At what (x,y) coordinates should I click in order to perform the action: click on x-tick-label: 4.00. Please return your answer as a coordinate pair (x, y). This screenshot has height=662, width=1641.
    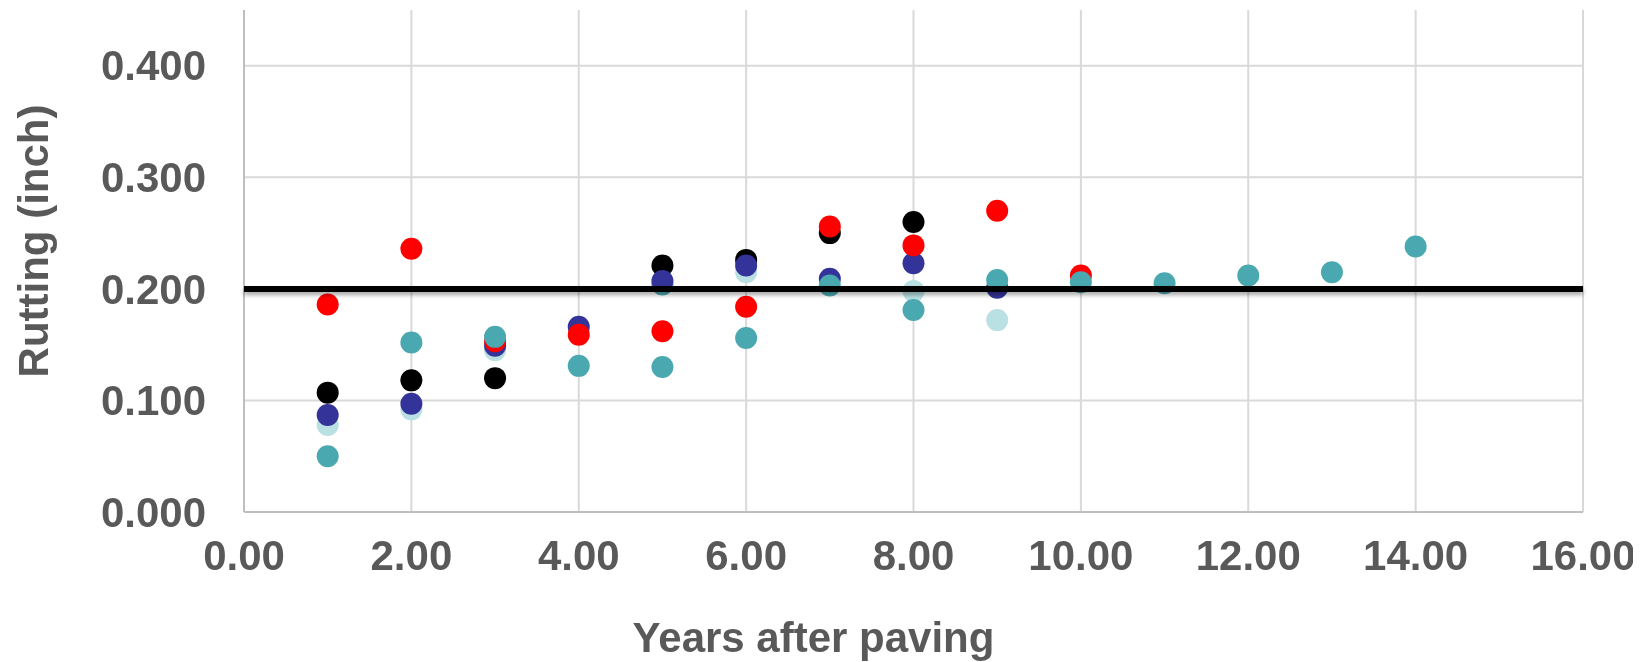
    Looking at the image, I should click on (578, 555).